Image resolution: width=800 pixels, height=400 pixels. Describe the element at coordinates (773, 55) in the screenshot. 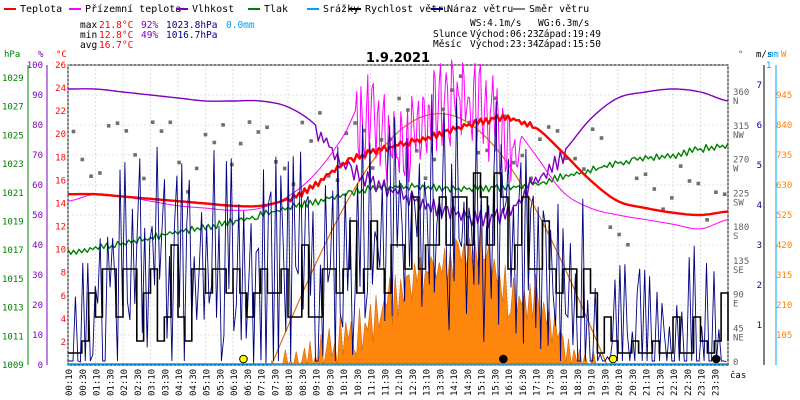

I see `rain-axis-unit: mm` at that location.